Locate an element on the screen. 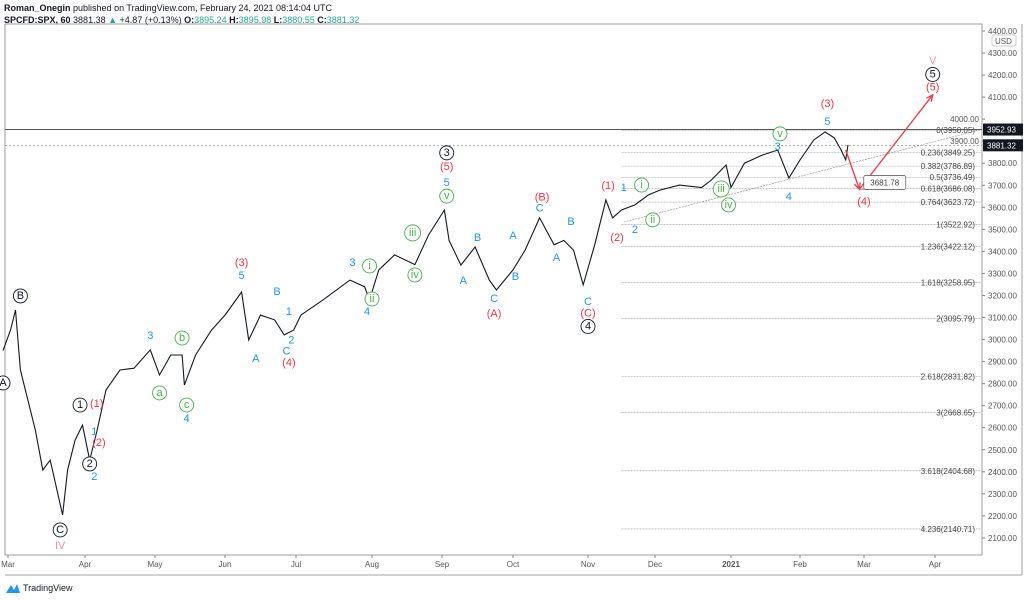  wave-label: IV is located at coordinates (60, 546).